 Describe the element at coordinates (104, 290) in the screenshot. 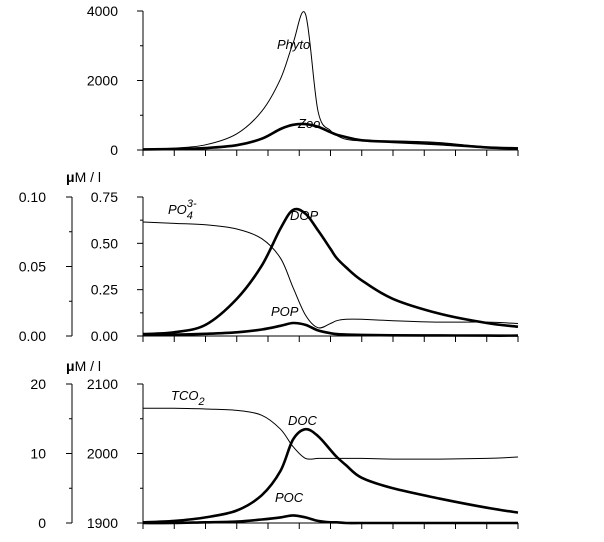

I see `y-tick-label: 0.25` at that location.